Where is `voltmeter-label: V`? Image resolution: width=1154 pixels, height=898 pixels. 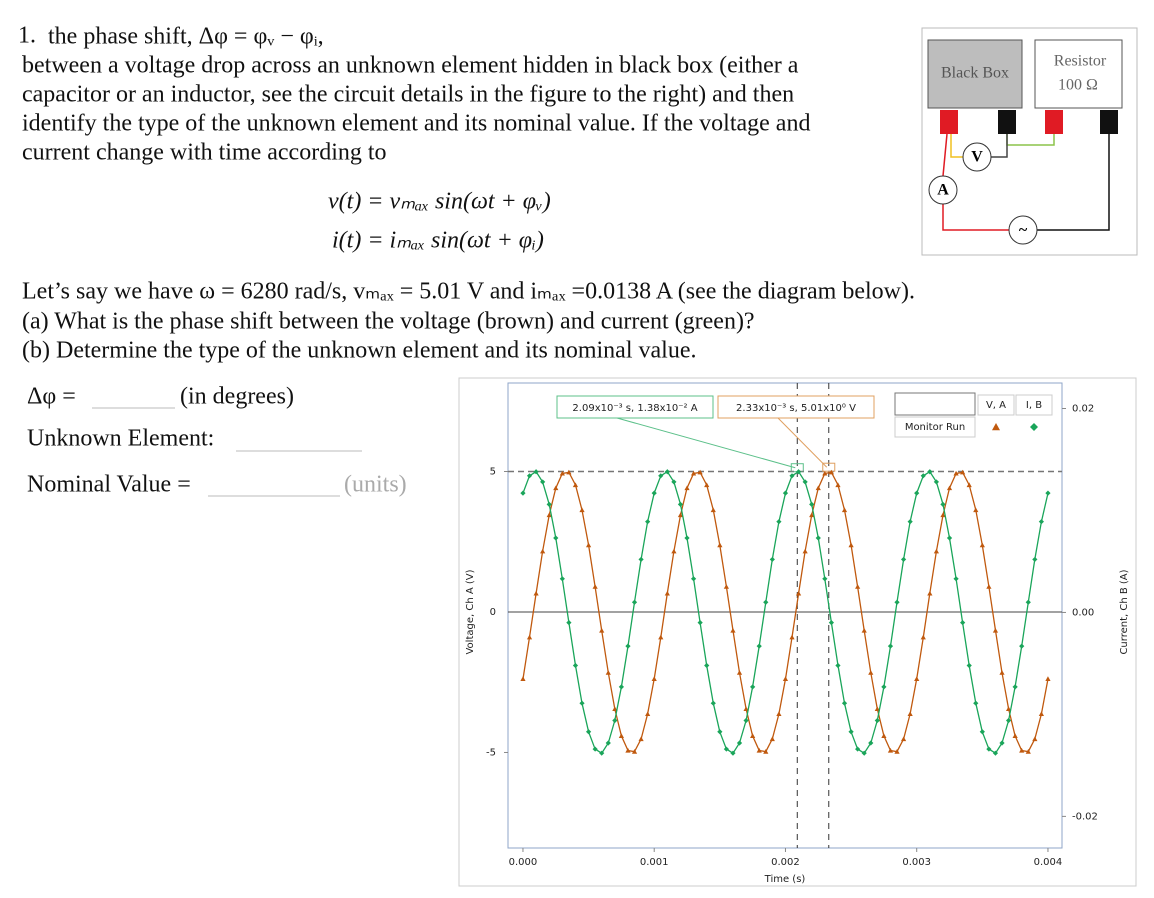
voltmeter-label: V is located at coordinates (977, 157).